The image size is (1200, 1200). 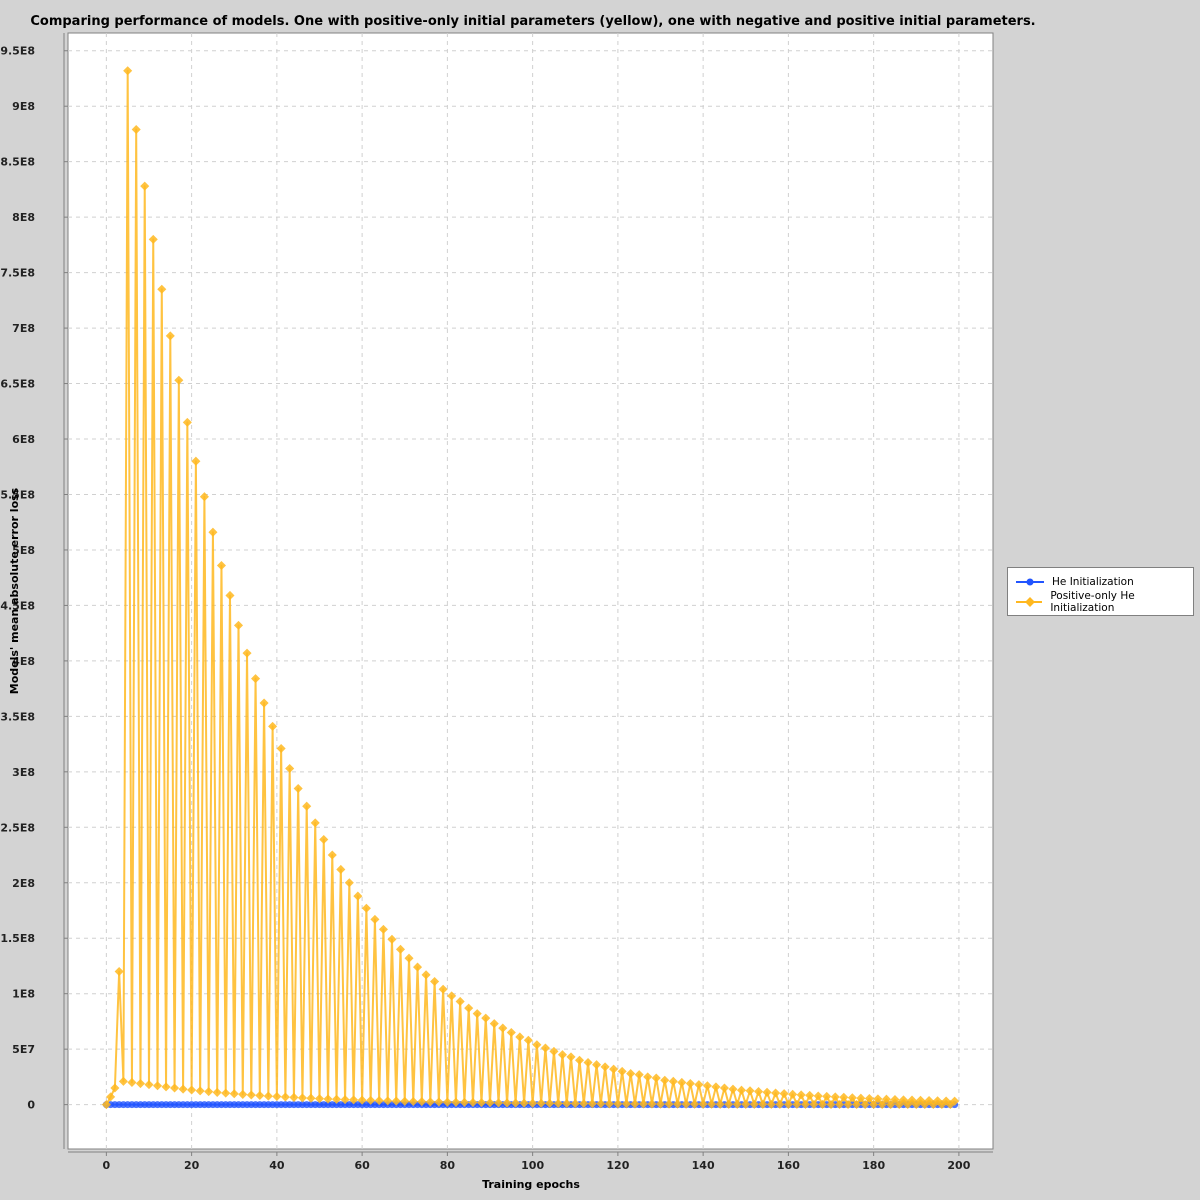 I want to click on legend-swatch-positive-only, so click(x=1029, y=602).